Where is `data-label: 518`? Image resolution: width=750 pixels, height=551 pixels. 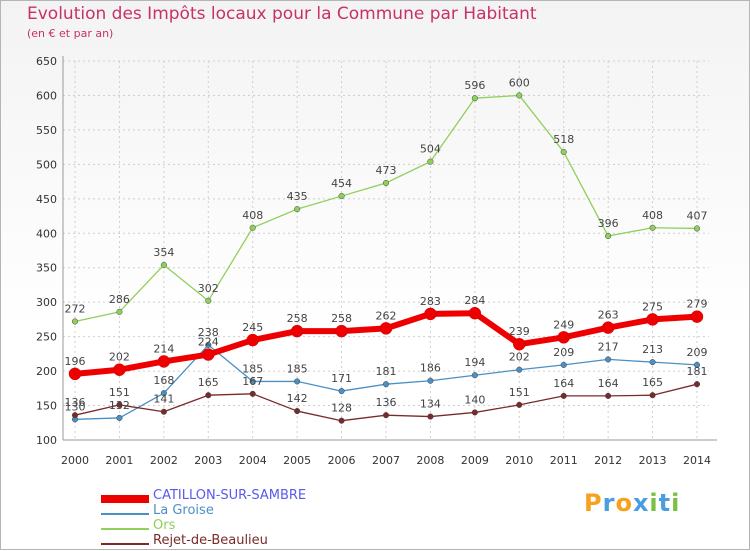 data-label: 518 is located at coordinates (563, 139).